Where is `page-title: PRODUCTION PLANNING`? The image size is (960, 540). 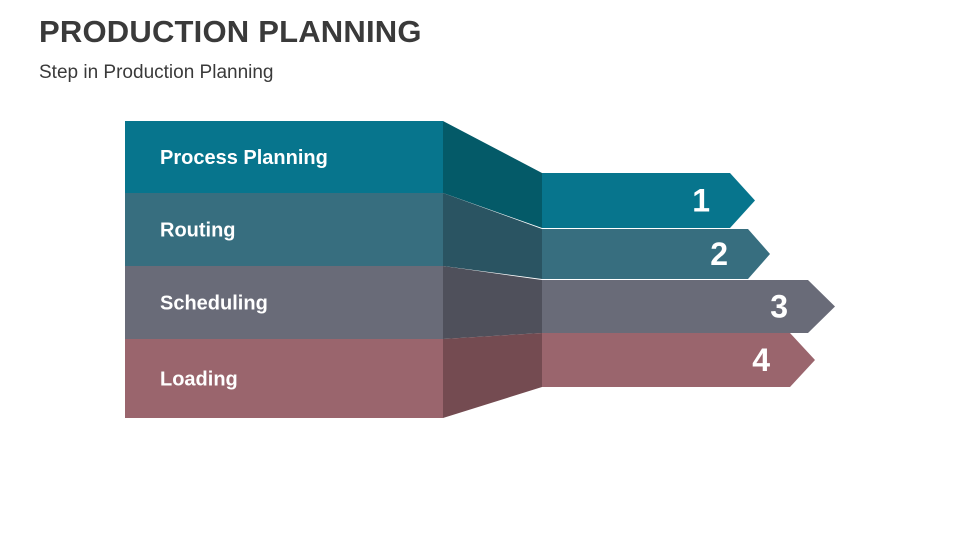 page-title: PRODUCTION PLANNING is located at coordinates (230, 31).